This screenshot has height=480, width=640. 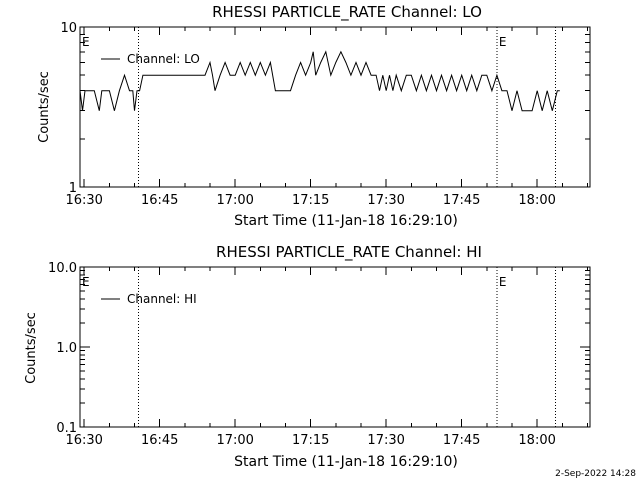 What do you see at coordinates (62, 268) in the screenshot?
I see `y-tick-label: 10.0` at bounding box center [62, 268].